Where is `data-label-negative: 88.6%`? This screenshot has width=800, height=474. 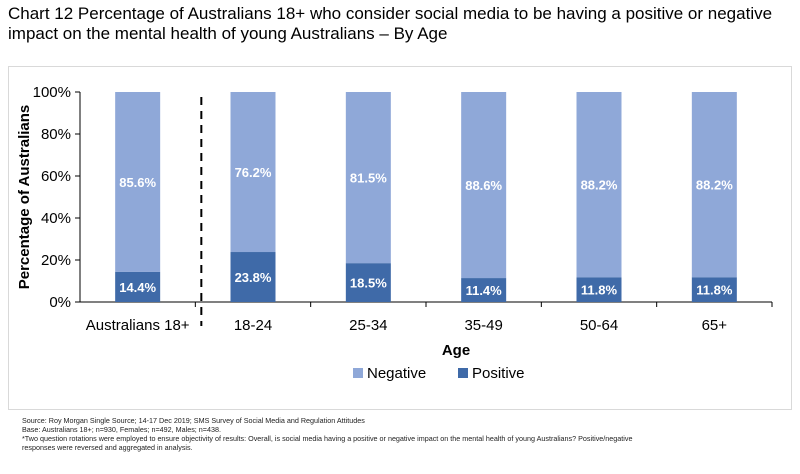 data-label-negative: 88.6% is located at coordinates (483, 185).